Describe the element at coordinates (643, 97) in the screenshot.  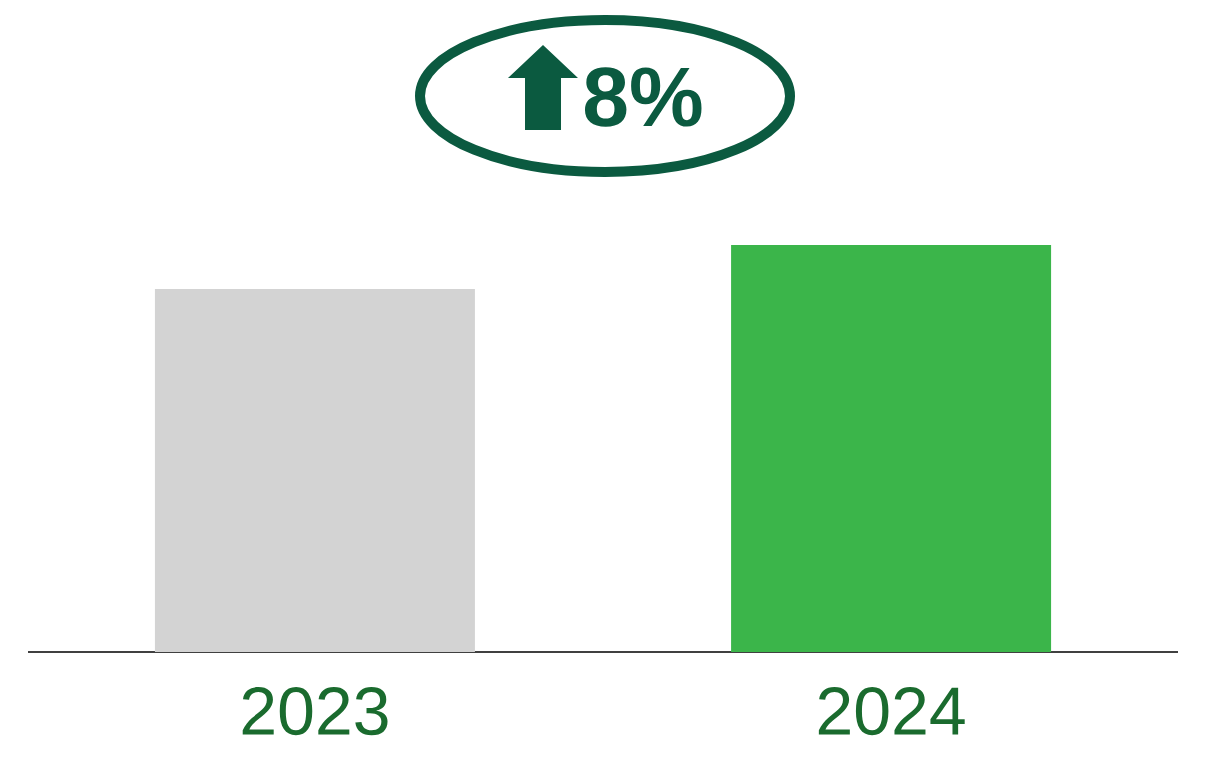
I see `text: 8%` at that location.